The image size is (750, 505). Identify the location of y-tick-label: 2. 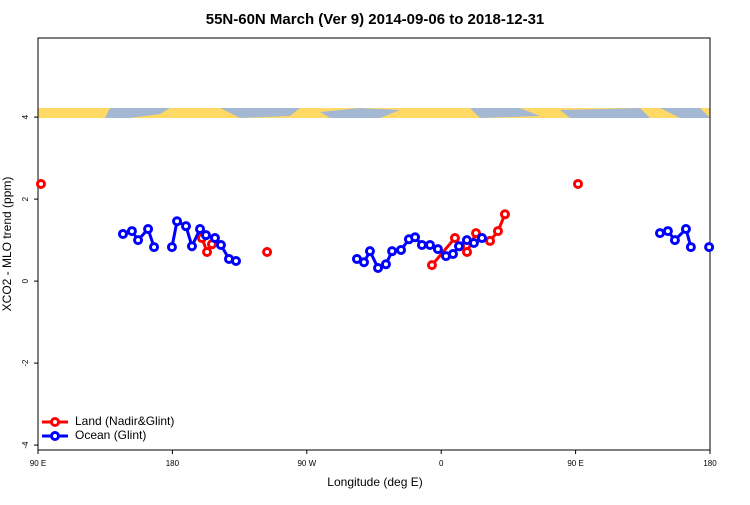
(25, 198).